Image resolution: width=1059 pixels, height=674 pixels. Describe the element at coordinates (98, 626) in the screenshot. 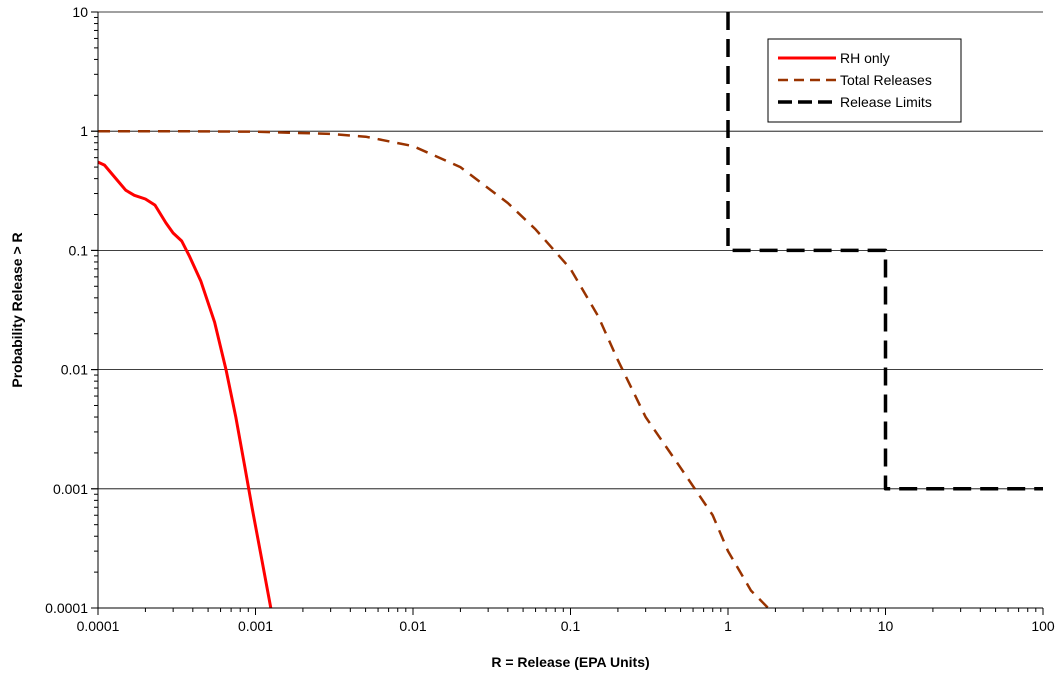

I see `x-tick-label: 0.0001` at that location.